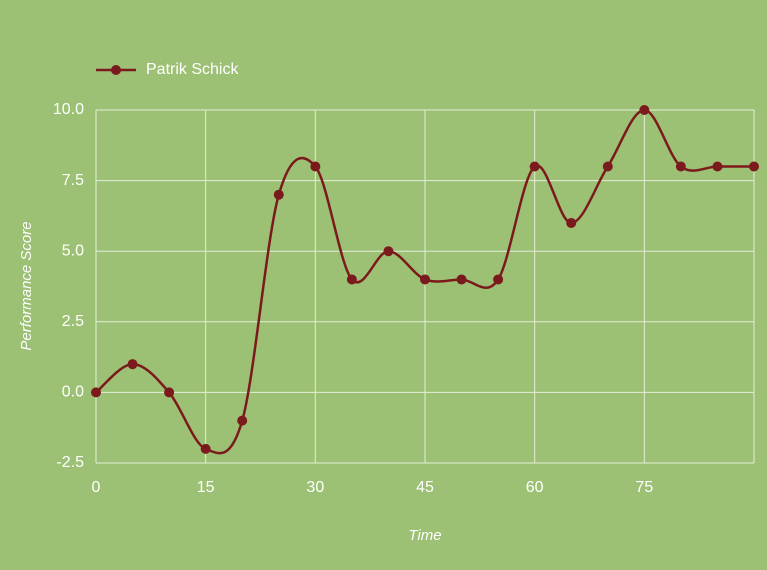 This screenshot has width=767, height=570. Describe the element at coordinates (96, 487) in the screenshot. I see `x-tick-label: 0` at that location.